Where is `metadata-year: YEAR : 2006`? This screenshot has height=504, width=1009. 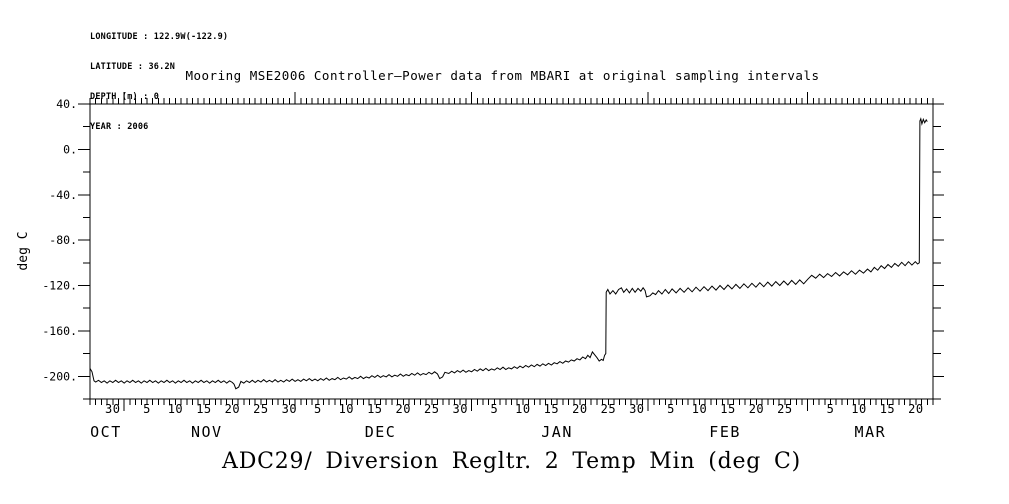
metadata-year: YEAR : 2006 is located at coordinates (119, 127).